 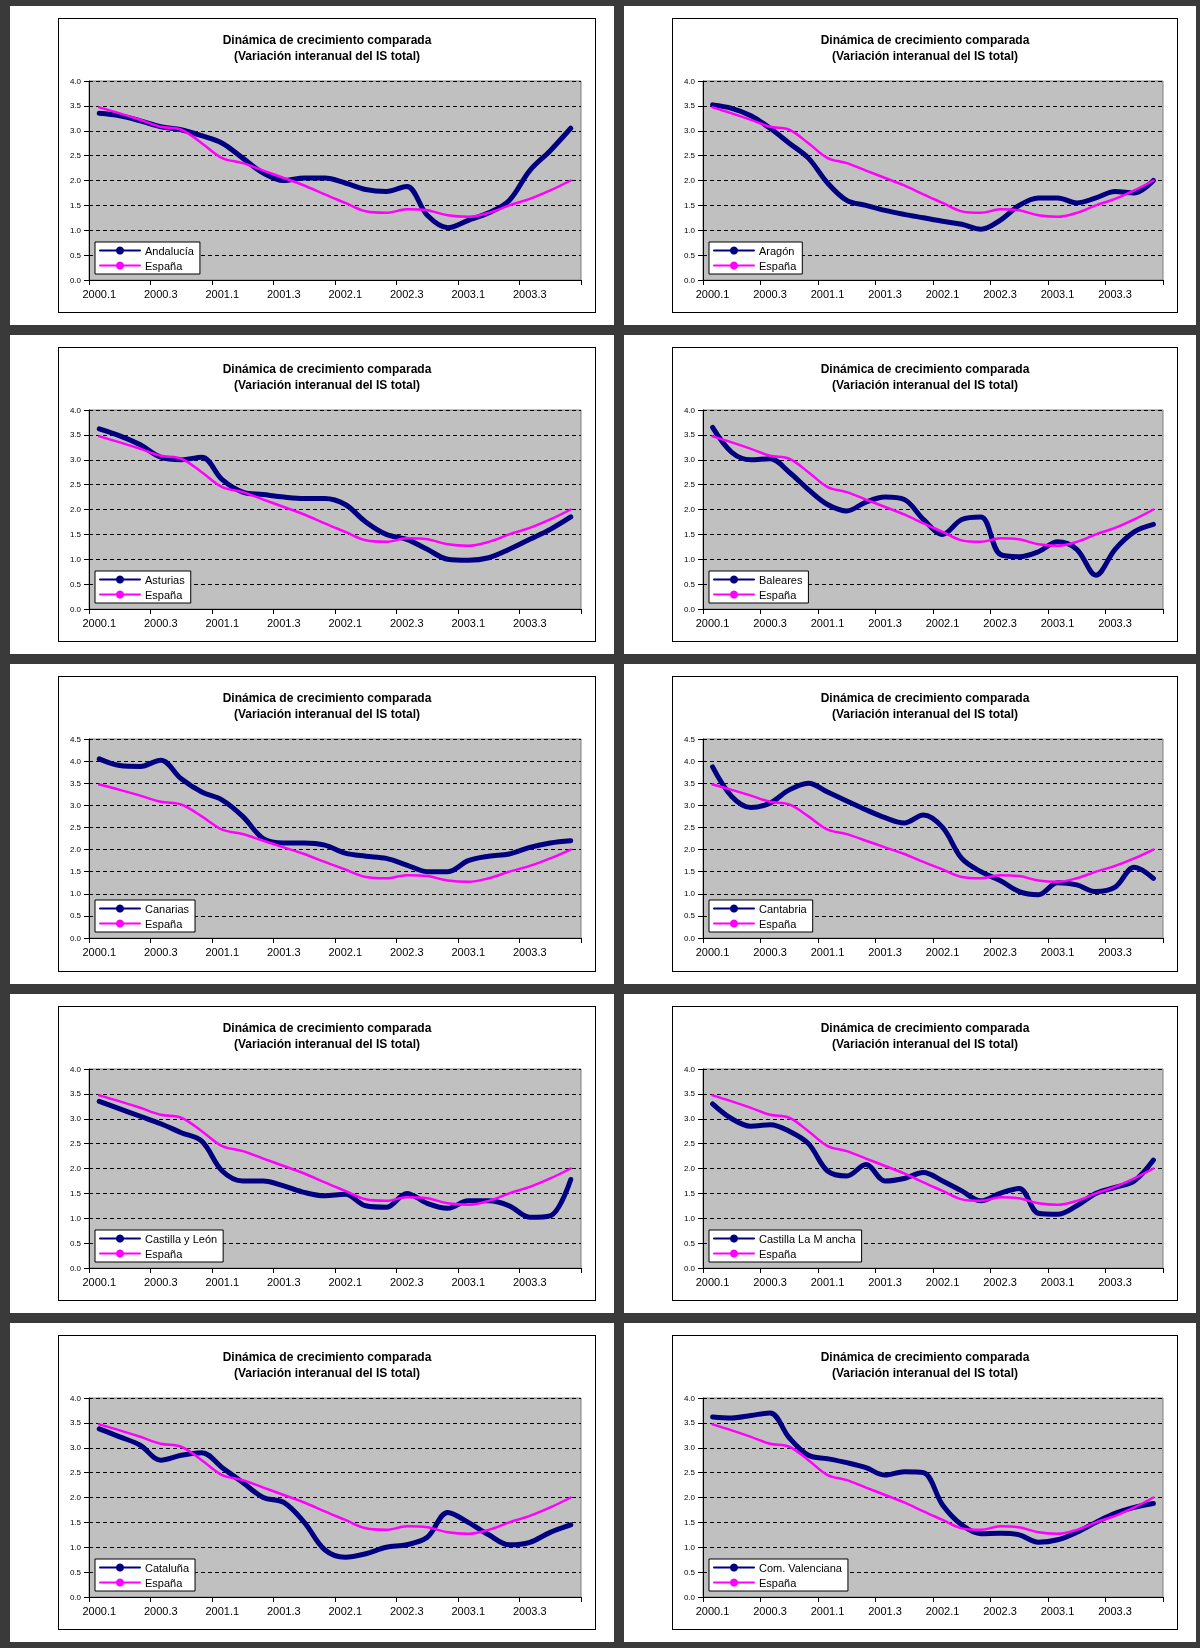 I want to click on y-tick-label: 1.5, so click(x=75, y=1522).